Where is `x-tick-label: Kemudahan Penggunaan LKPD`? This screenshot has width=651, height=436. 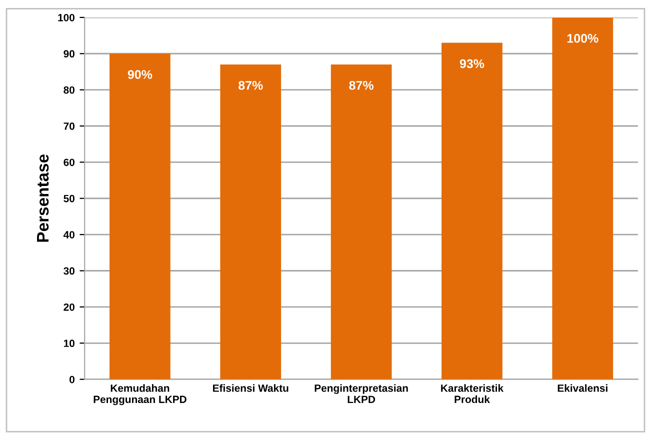 x-tick-label: Kemudahan Penggunaan LKPD is located at coordinates (140, 395).